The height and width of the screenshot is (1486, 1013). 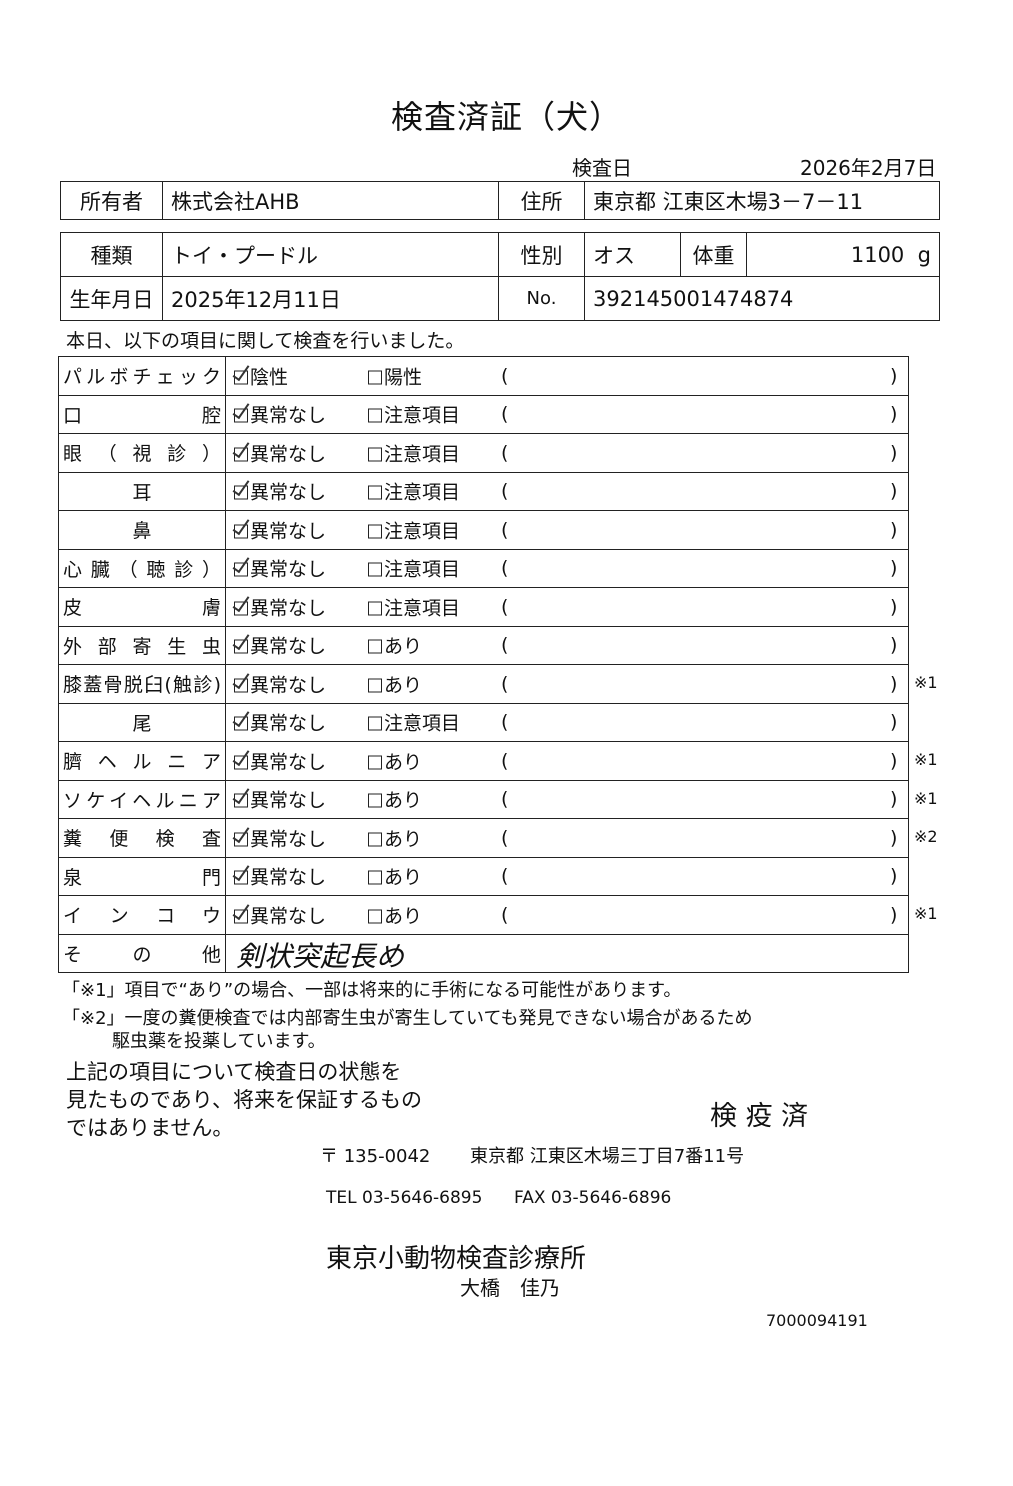 What do you see at coordinates (142, 607) in the screenshot?
I see `item-label: 皮膚` at bounding box center [142, 607].